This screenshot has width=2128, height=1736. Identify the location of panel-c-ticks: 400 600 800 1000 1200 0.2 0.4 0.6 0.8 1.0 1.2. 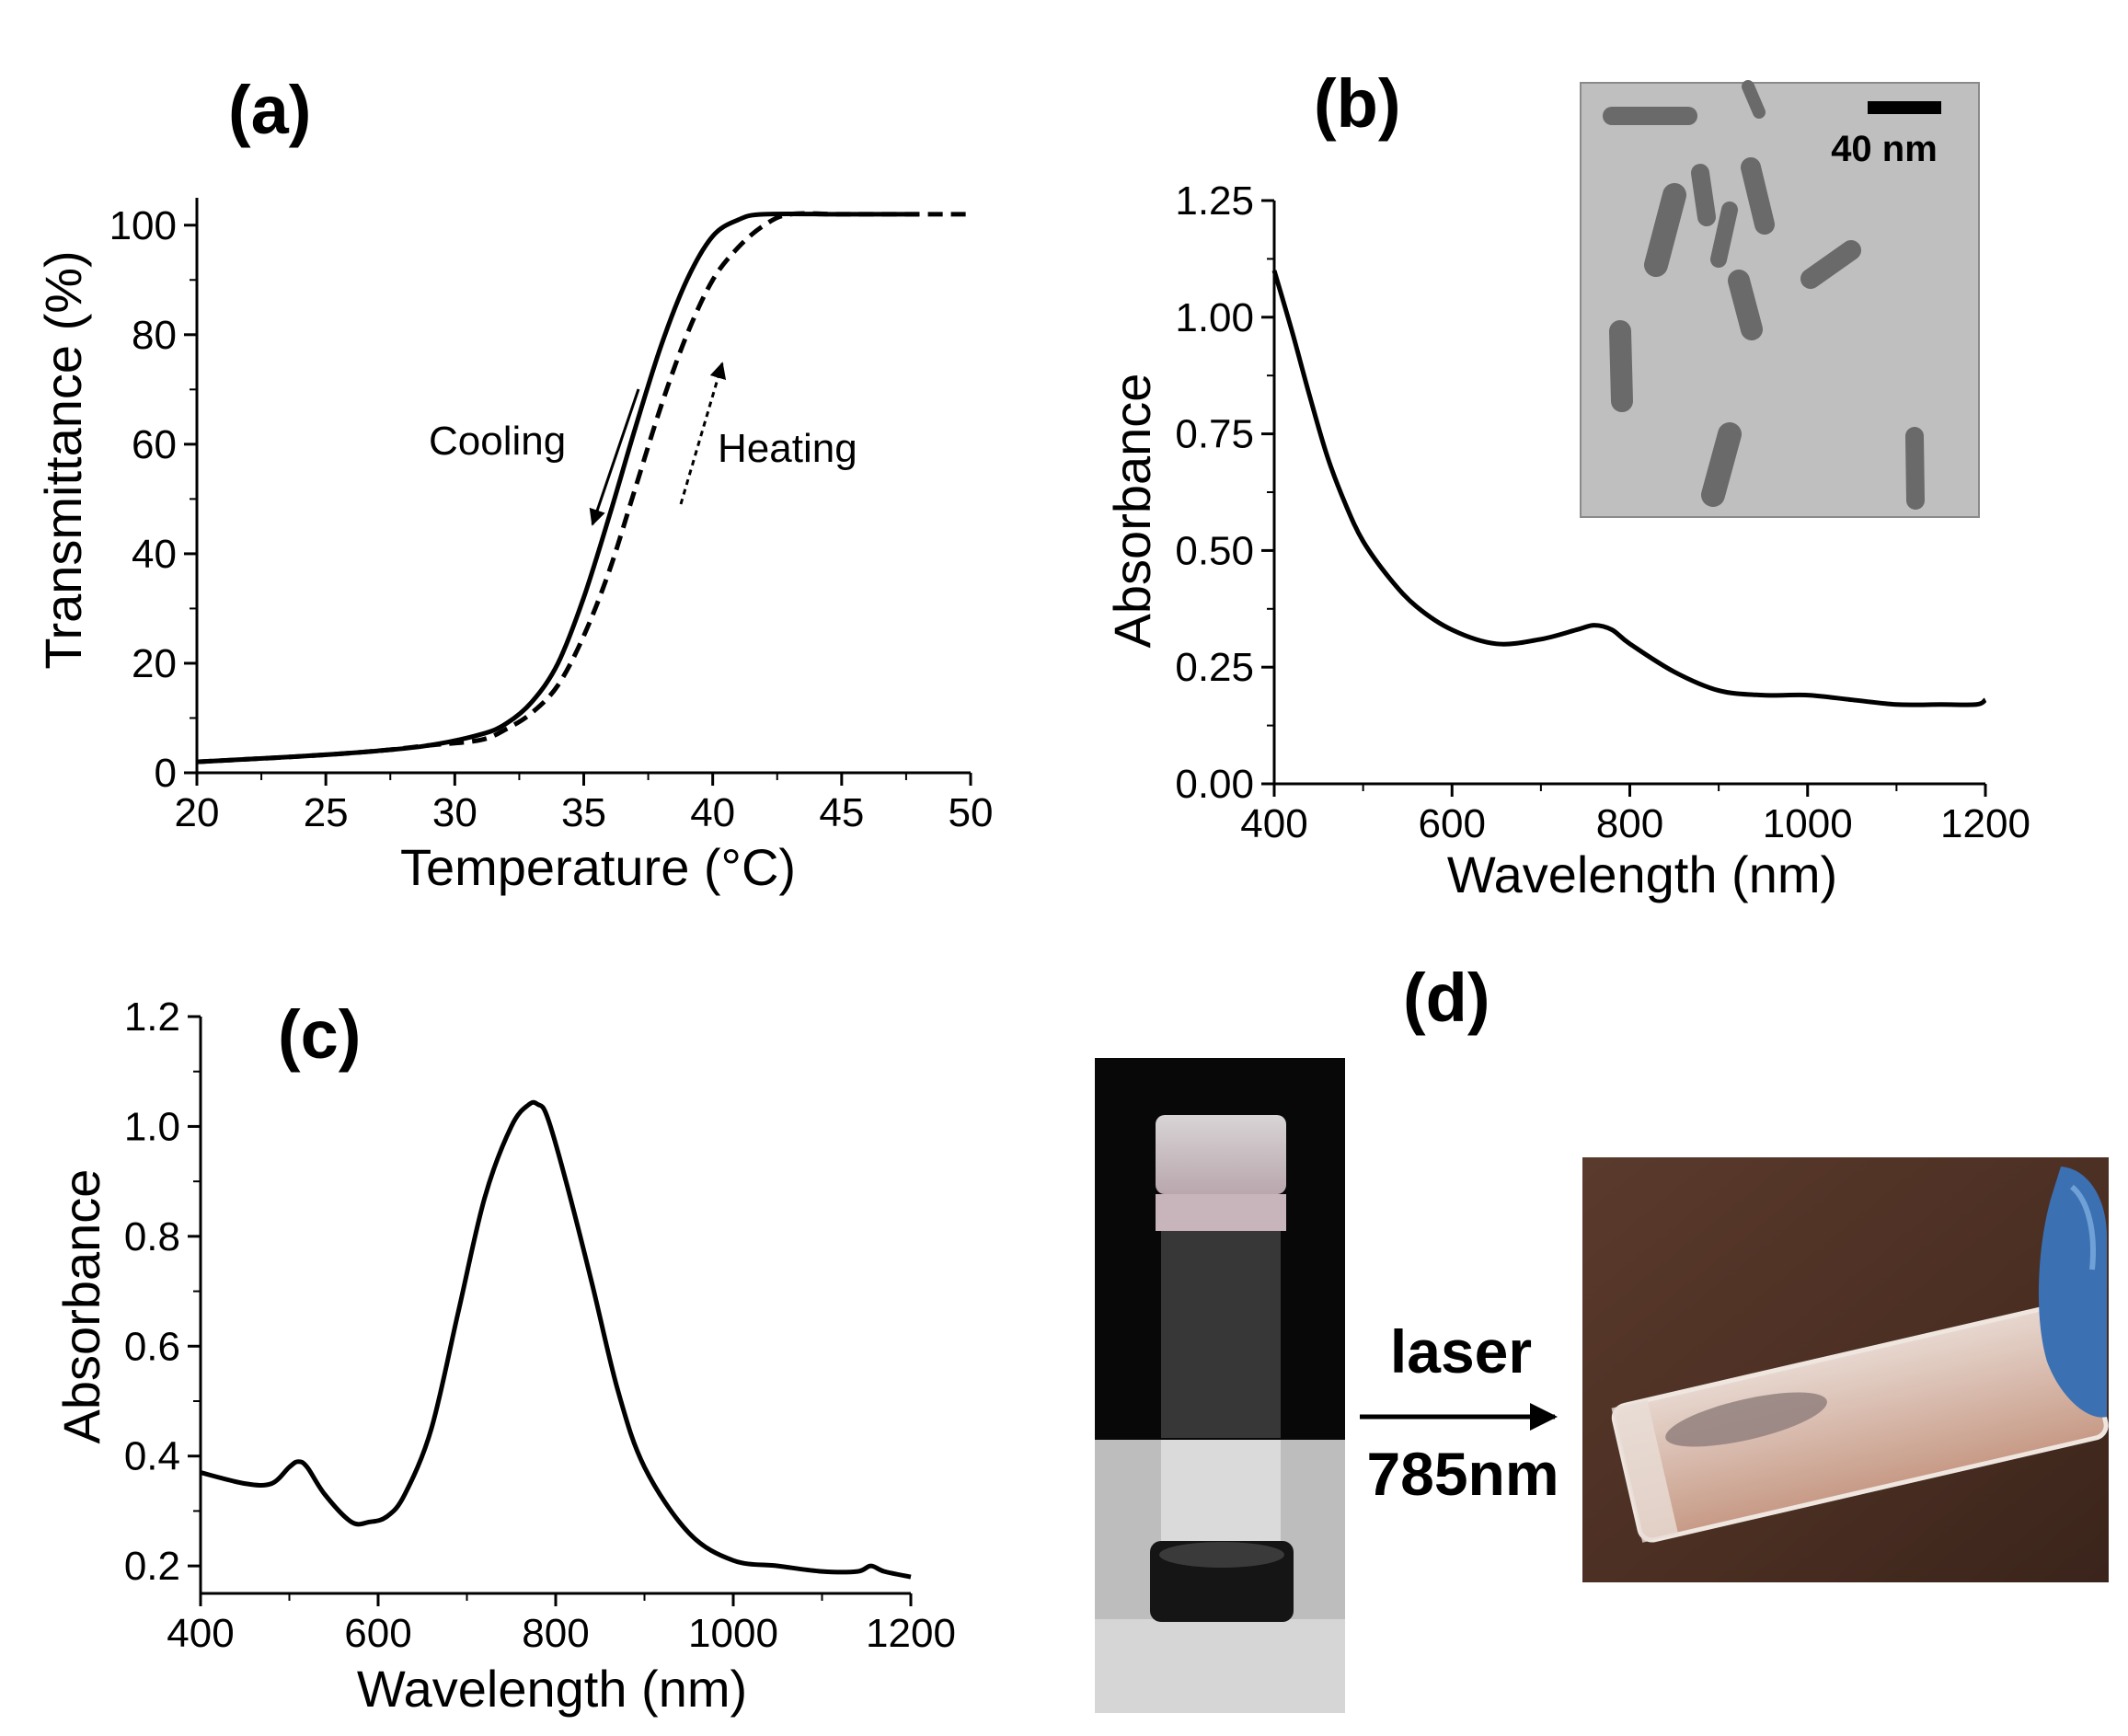
(540, 1325).